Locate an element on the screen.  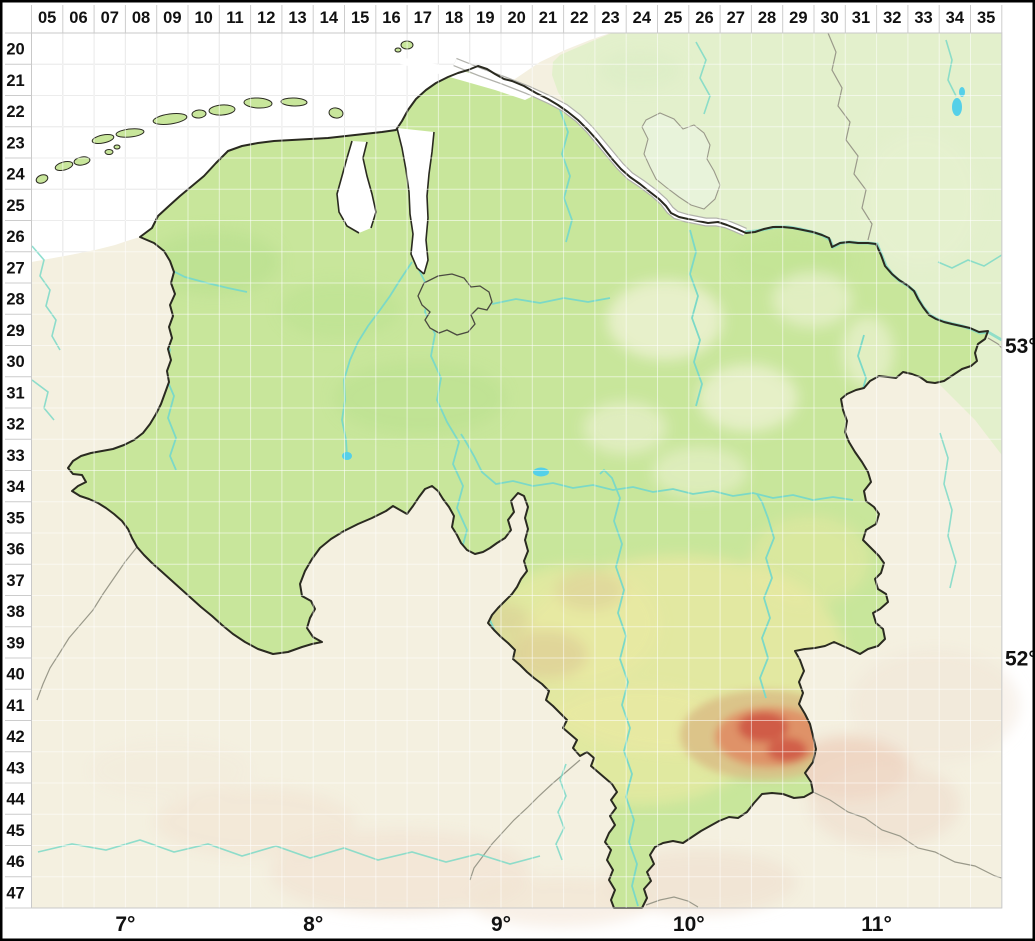
latitude-label: 52° is located at coordinates (1020, 659).